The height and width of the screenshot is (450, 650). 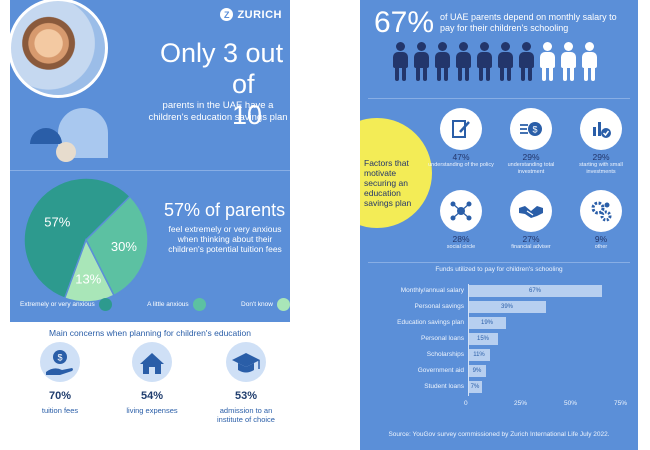 I want to click on factor-label: understanding total investment, so click(x=531, y=168).